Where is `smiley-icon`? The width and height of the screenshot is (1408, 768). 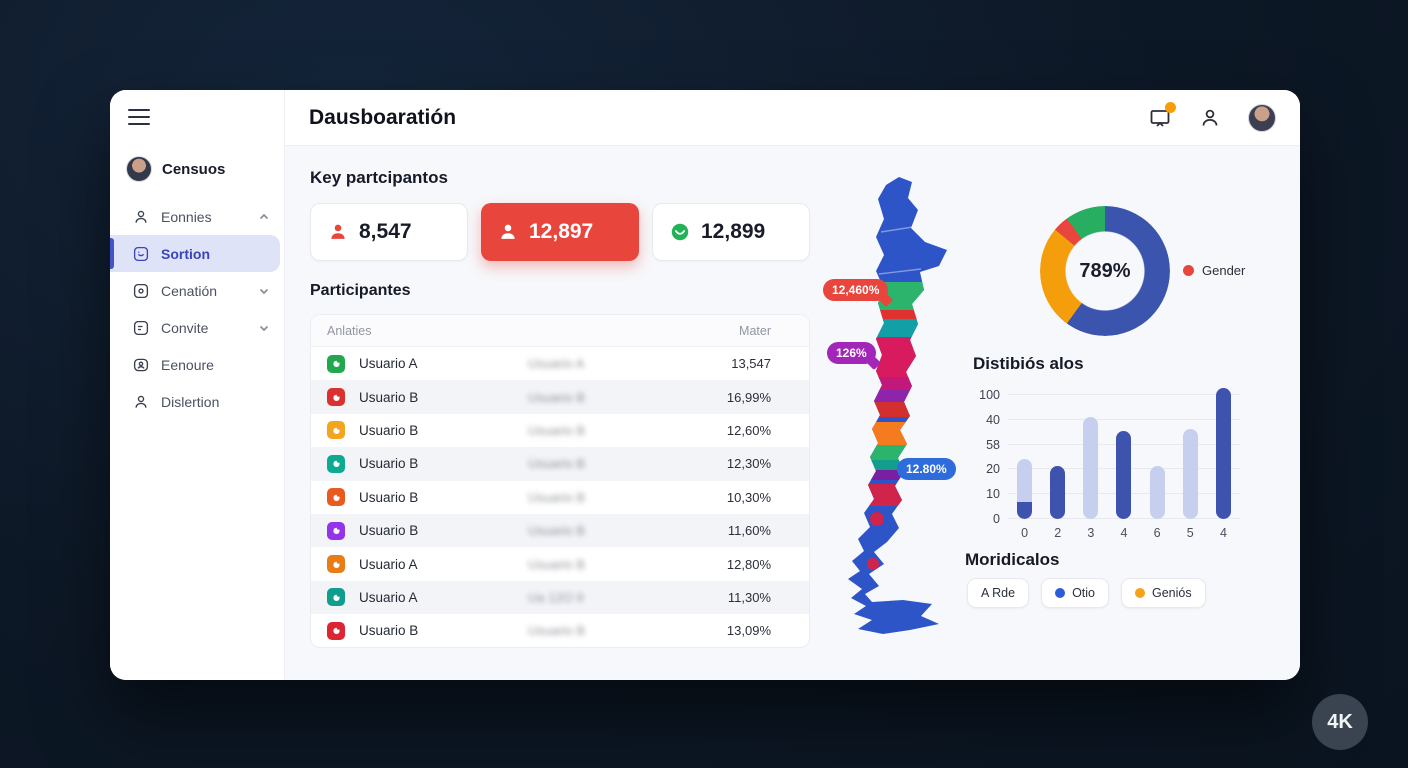
smiley-icon is located at coordinates (680, 232).